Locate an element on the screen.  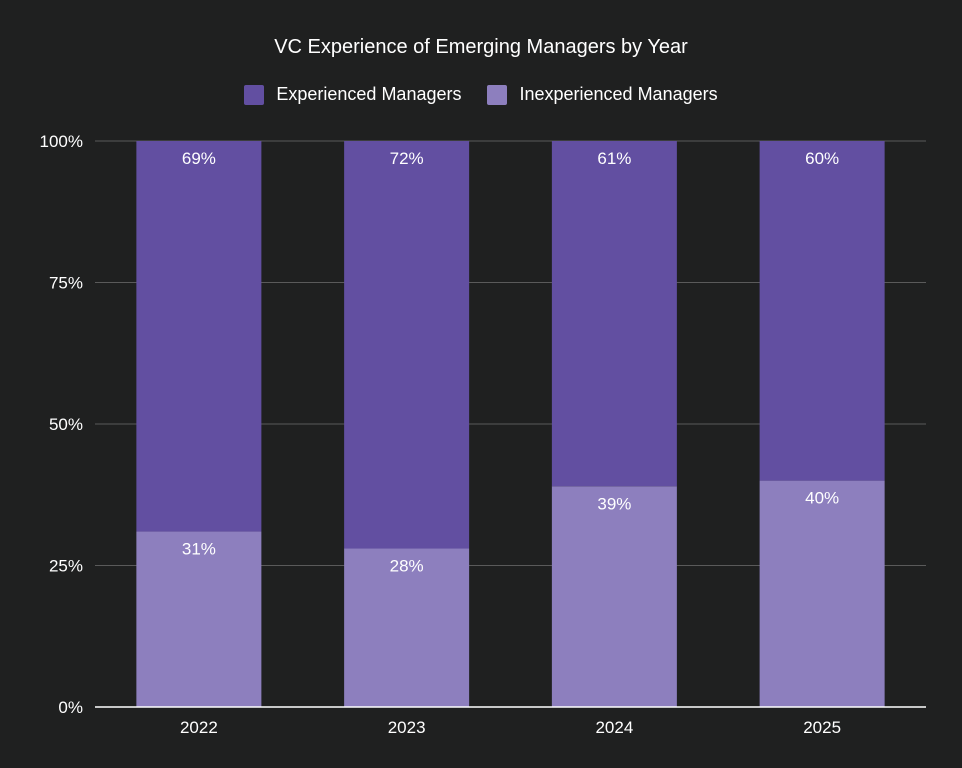
legend-swatch-experienced is located at coordinates (254, 94).